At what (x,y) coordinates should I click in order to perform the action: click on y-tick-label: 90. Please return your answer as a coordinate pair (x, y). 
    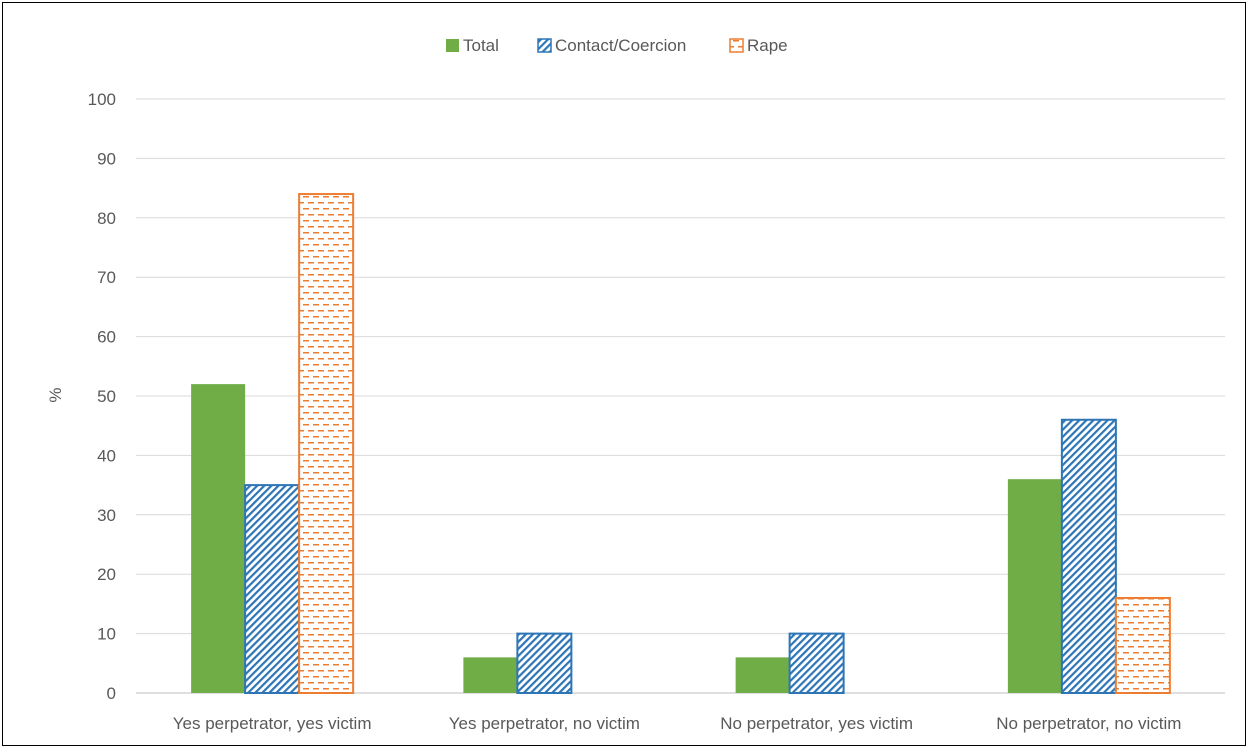
    Looking at the image, I should click on (106, 158).